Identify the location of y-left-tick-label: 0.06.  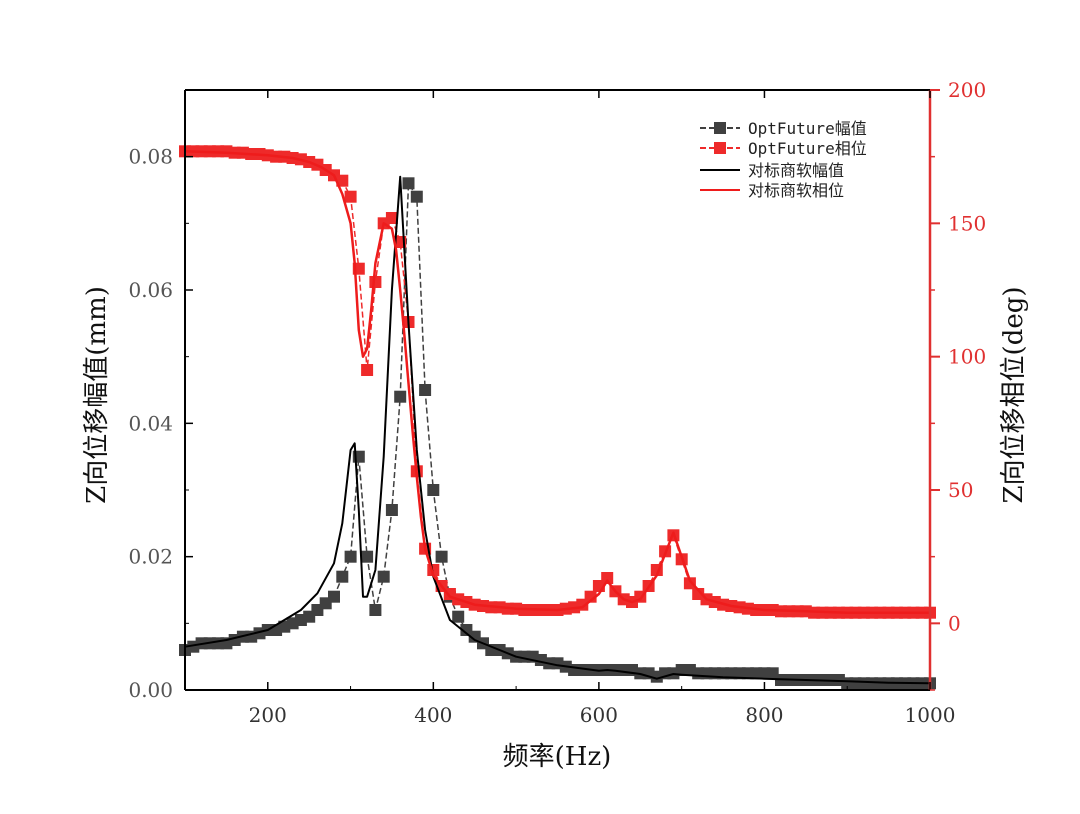
(150, 290).